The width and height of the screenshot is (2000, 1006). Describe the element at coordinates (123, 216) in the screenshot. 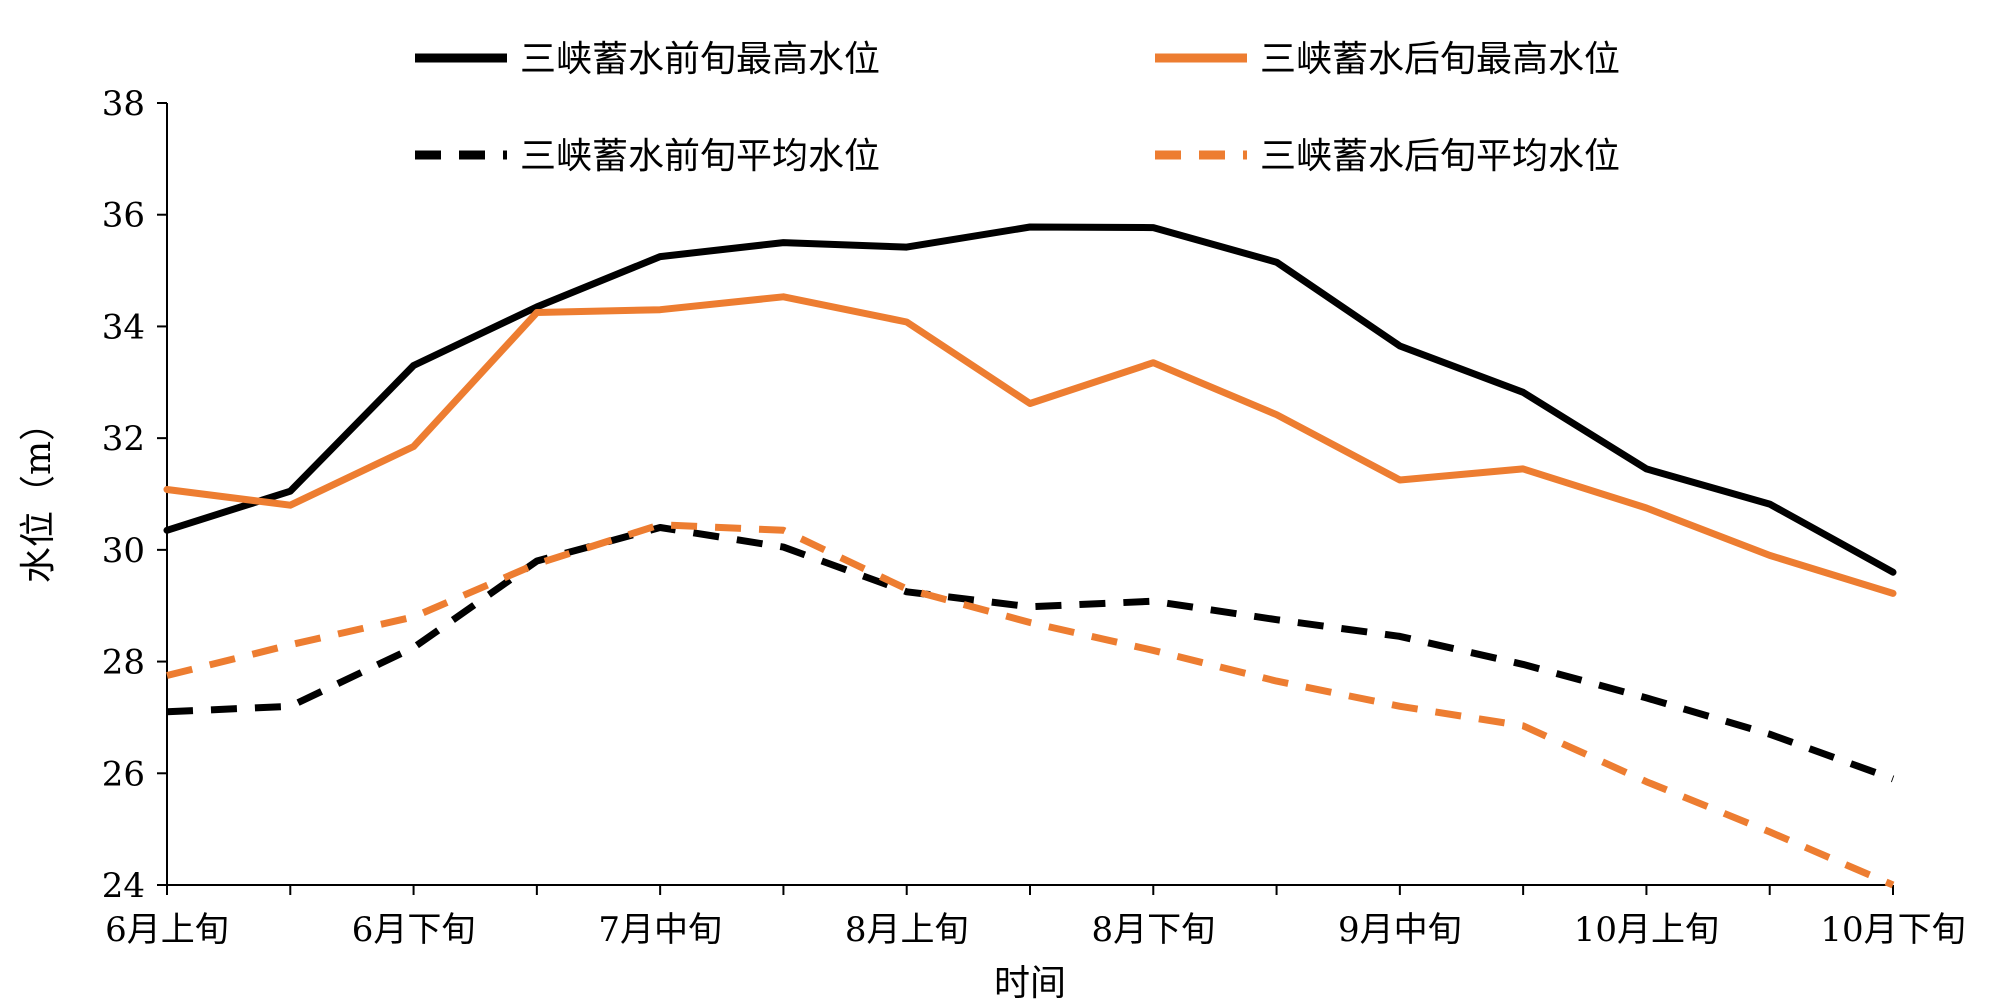

I see `y-tick-label: 36` at that location.